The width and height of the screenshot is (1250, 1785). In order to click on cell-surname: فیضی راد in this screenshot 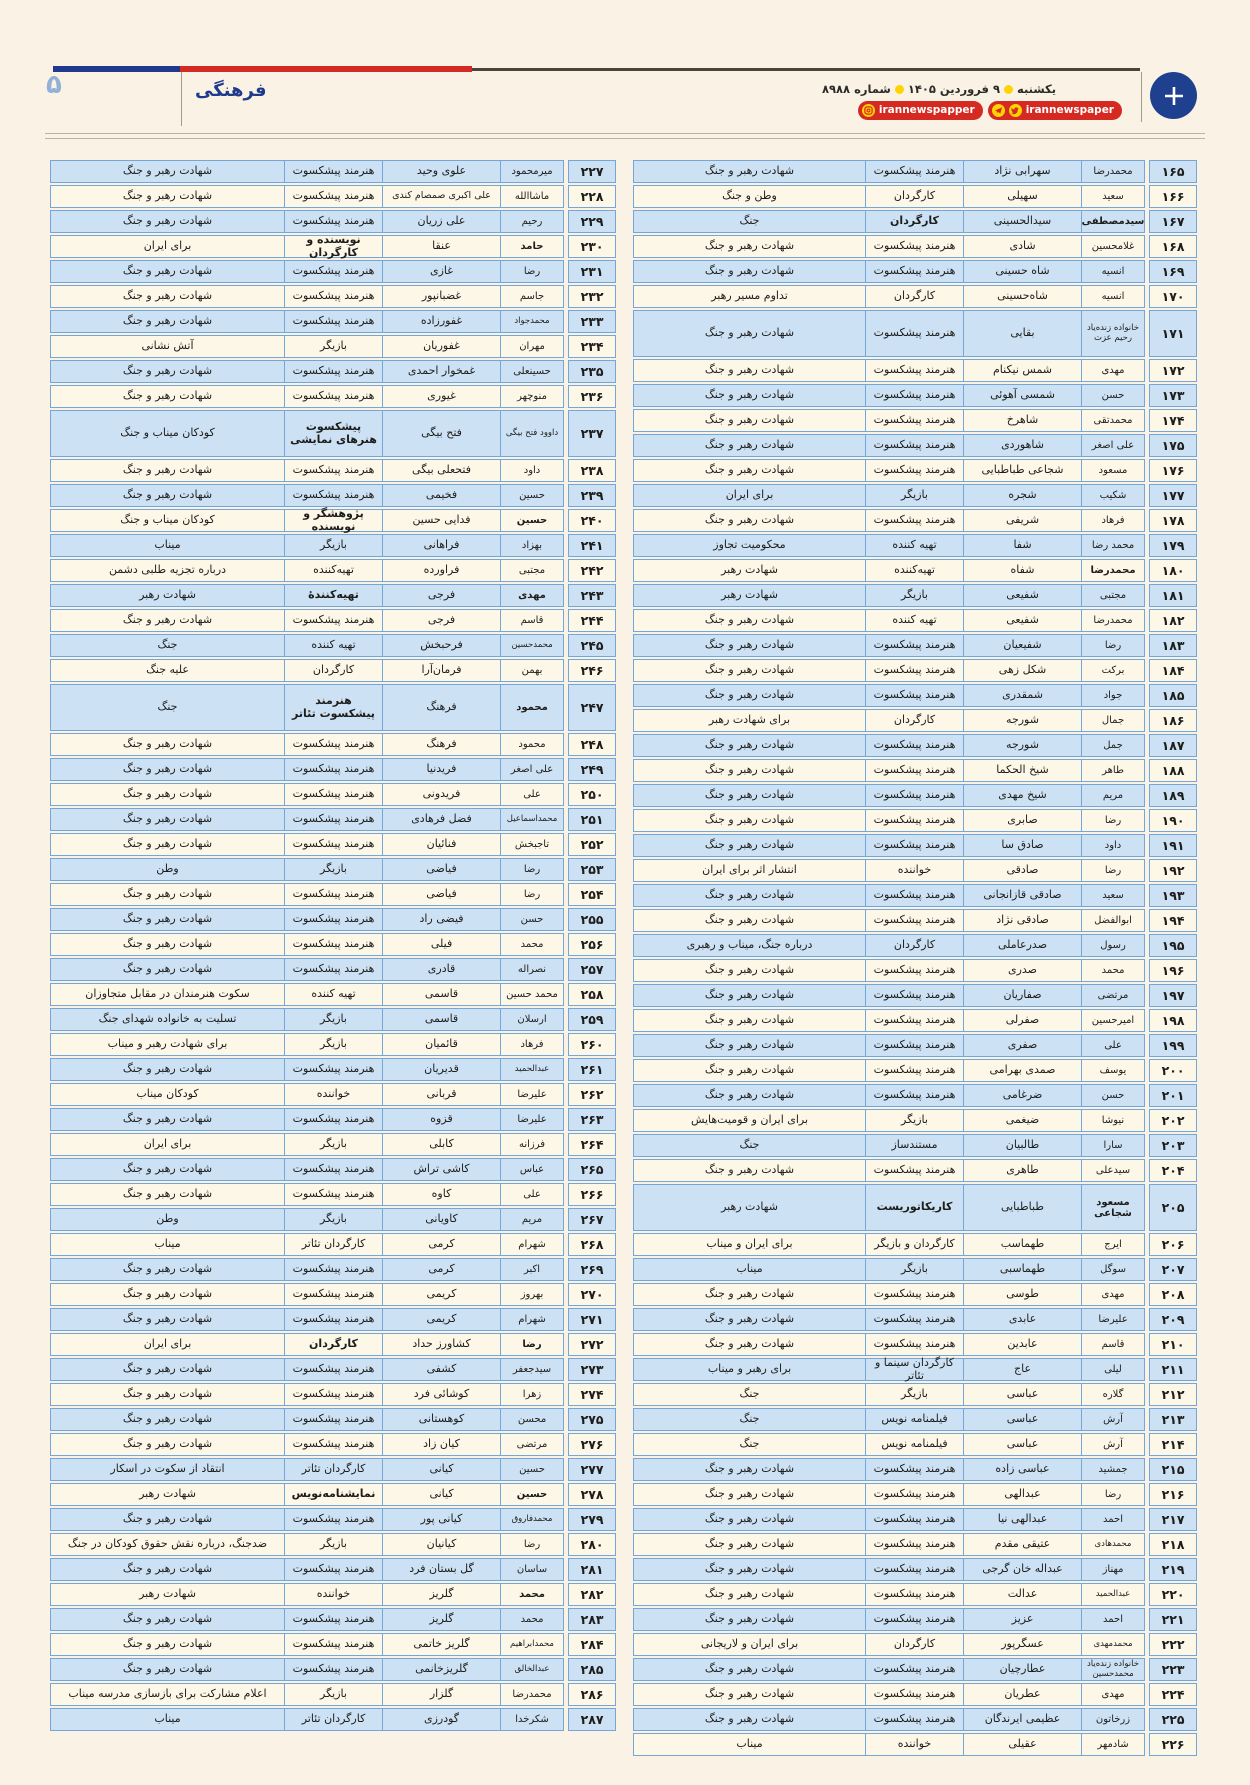, I will do `click(442, 919)`.